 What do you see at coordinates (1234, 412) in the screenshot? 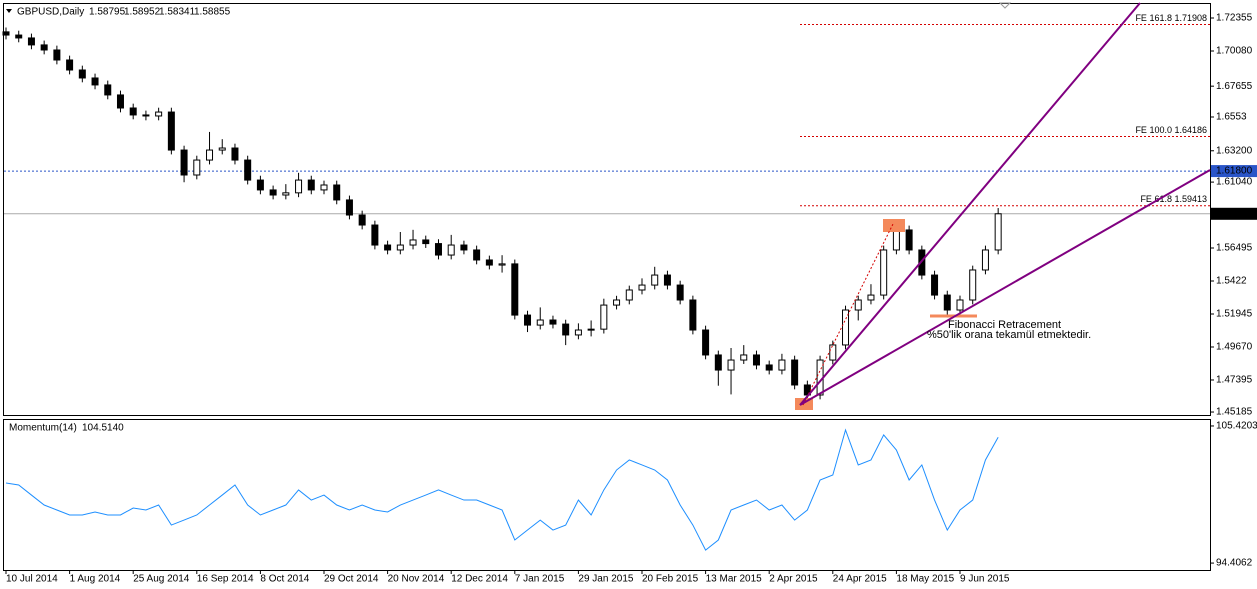
I see `y-tick-label: 1.45185` at bounding box center [1234, 412].